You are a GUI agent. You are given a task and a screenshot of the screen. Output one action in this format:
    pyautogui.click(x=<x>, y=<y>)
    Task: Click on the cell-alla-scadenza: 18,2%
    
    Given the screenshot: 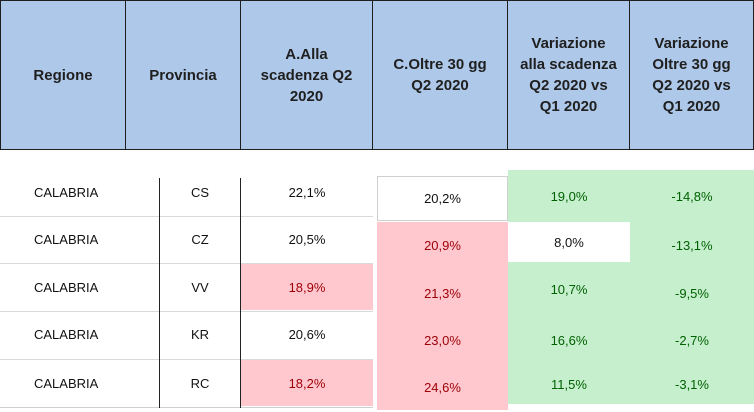 What is the action you would take?
    pyautogui.click(x=307, y=383)
    